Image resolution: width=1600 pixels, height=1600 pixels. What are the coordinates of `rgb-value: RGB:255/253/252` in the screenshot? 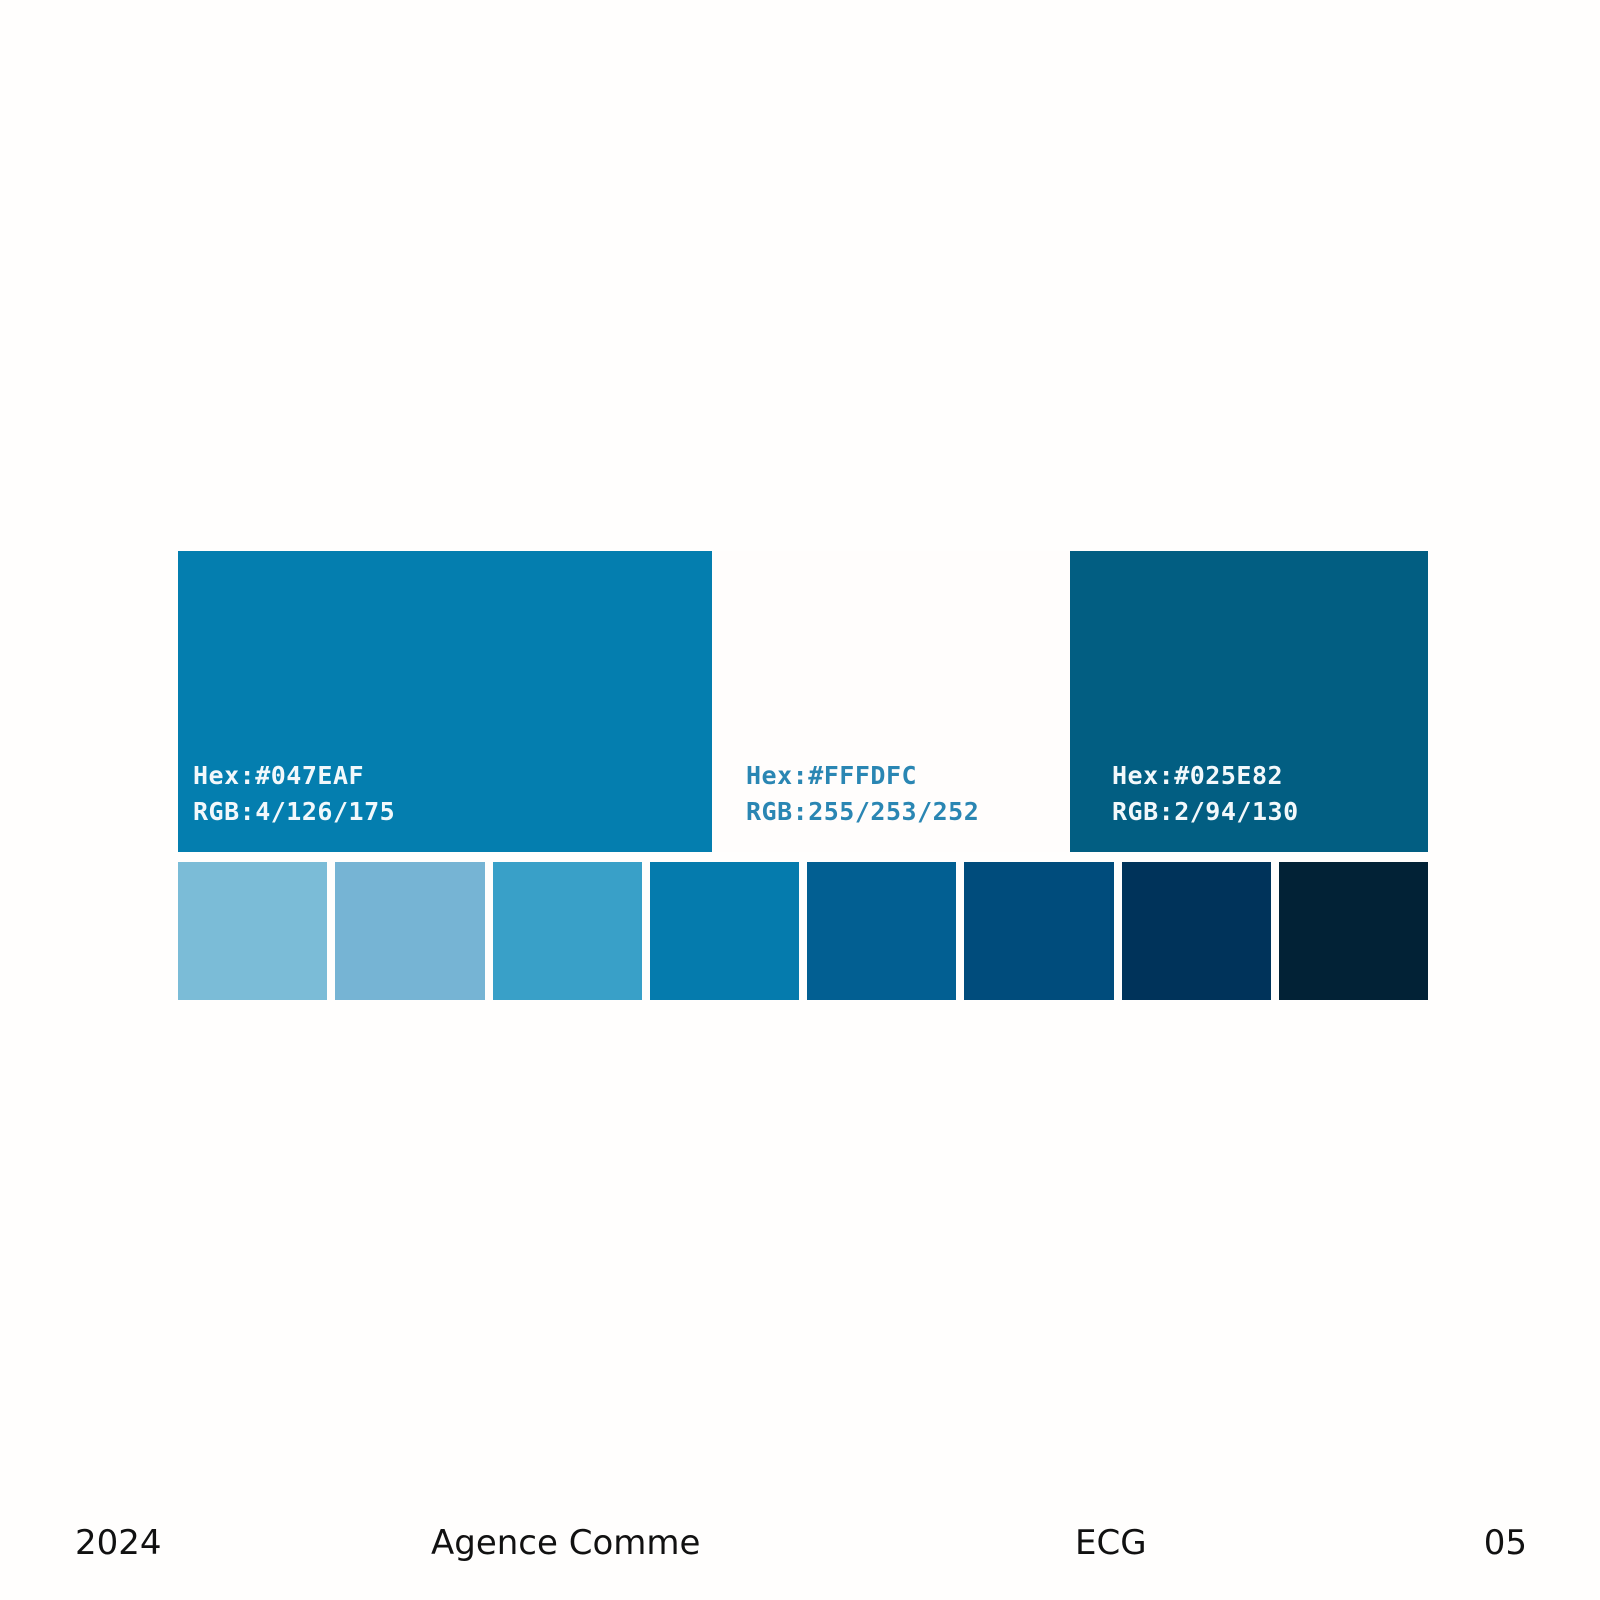 It's located at (863, 811).